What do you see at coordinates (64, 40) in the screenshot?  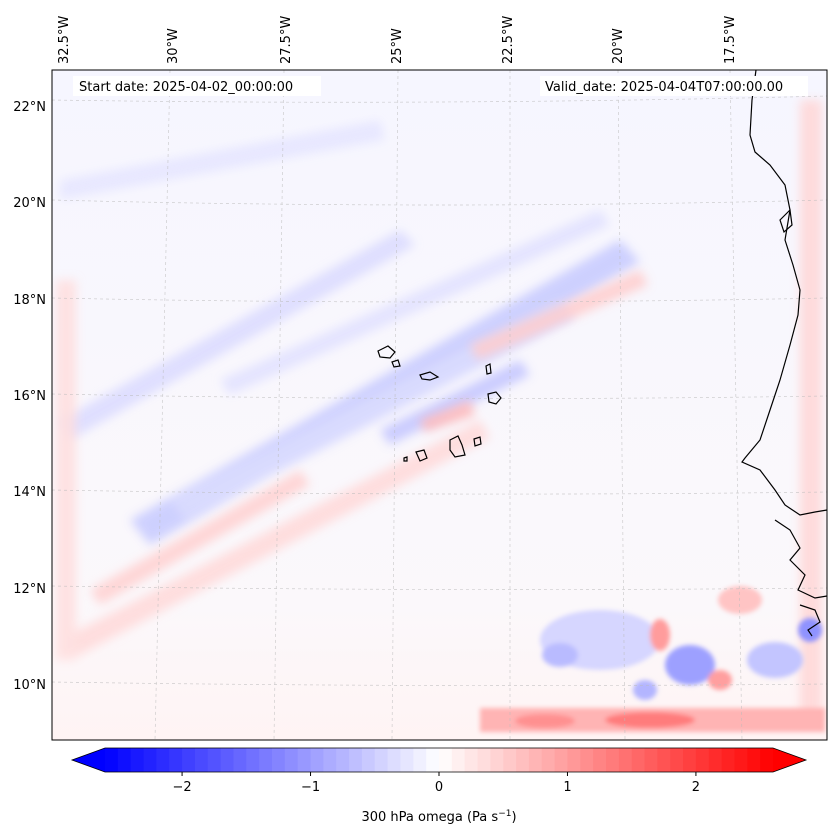 I see `lon-label: 32.5°W` at bounding box center [64, 40].